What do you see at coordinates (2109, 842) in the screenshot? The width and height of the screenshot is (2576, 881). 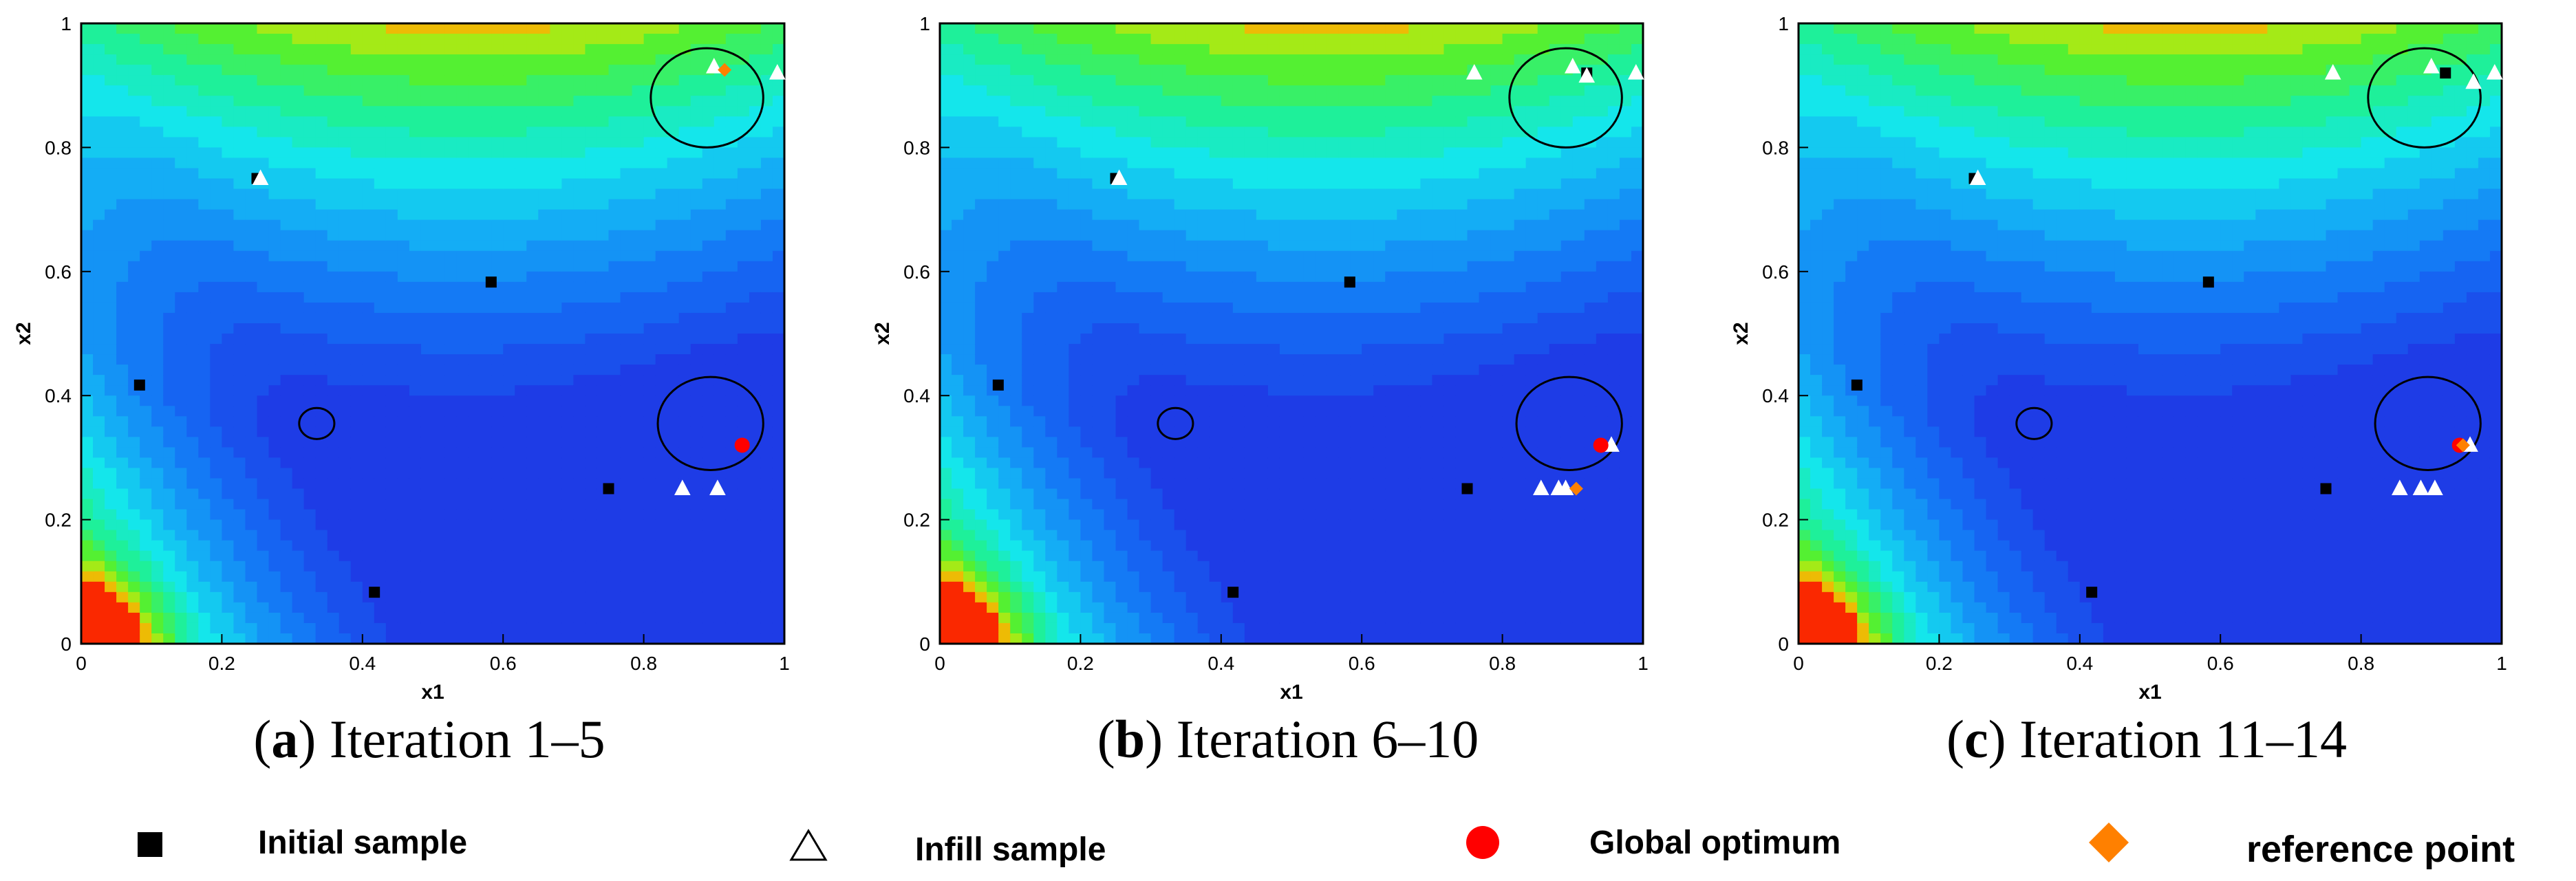 I see `legend-diamond-icon` at bounding box center [2109, 842].